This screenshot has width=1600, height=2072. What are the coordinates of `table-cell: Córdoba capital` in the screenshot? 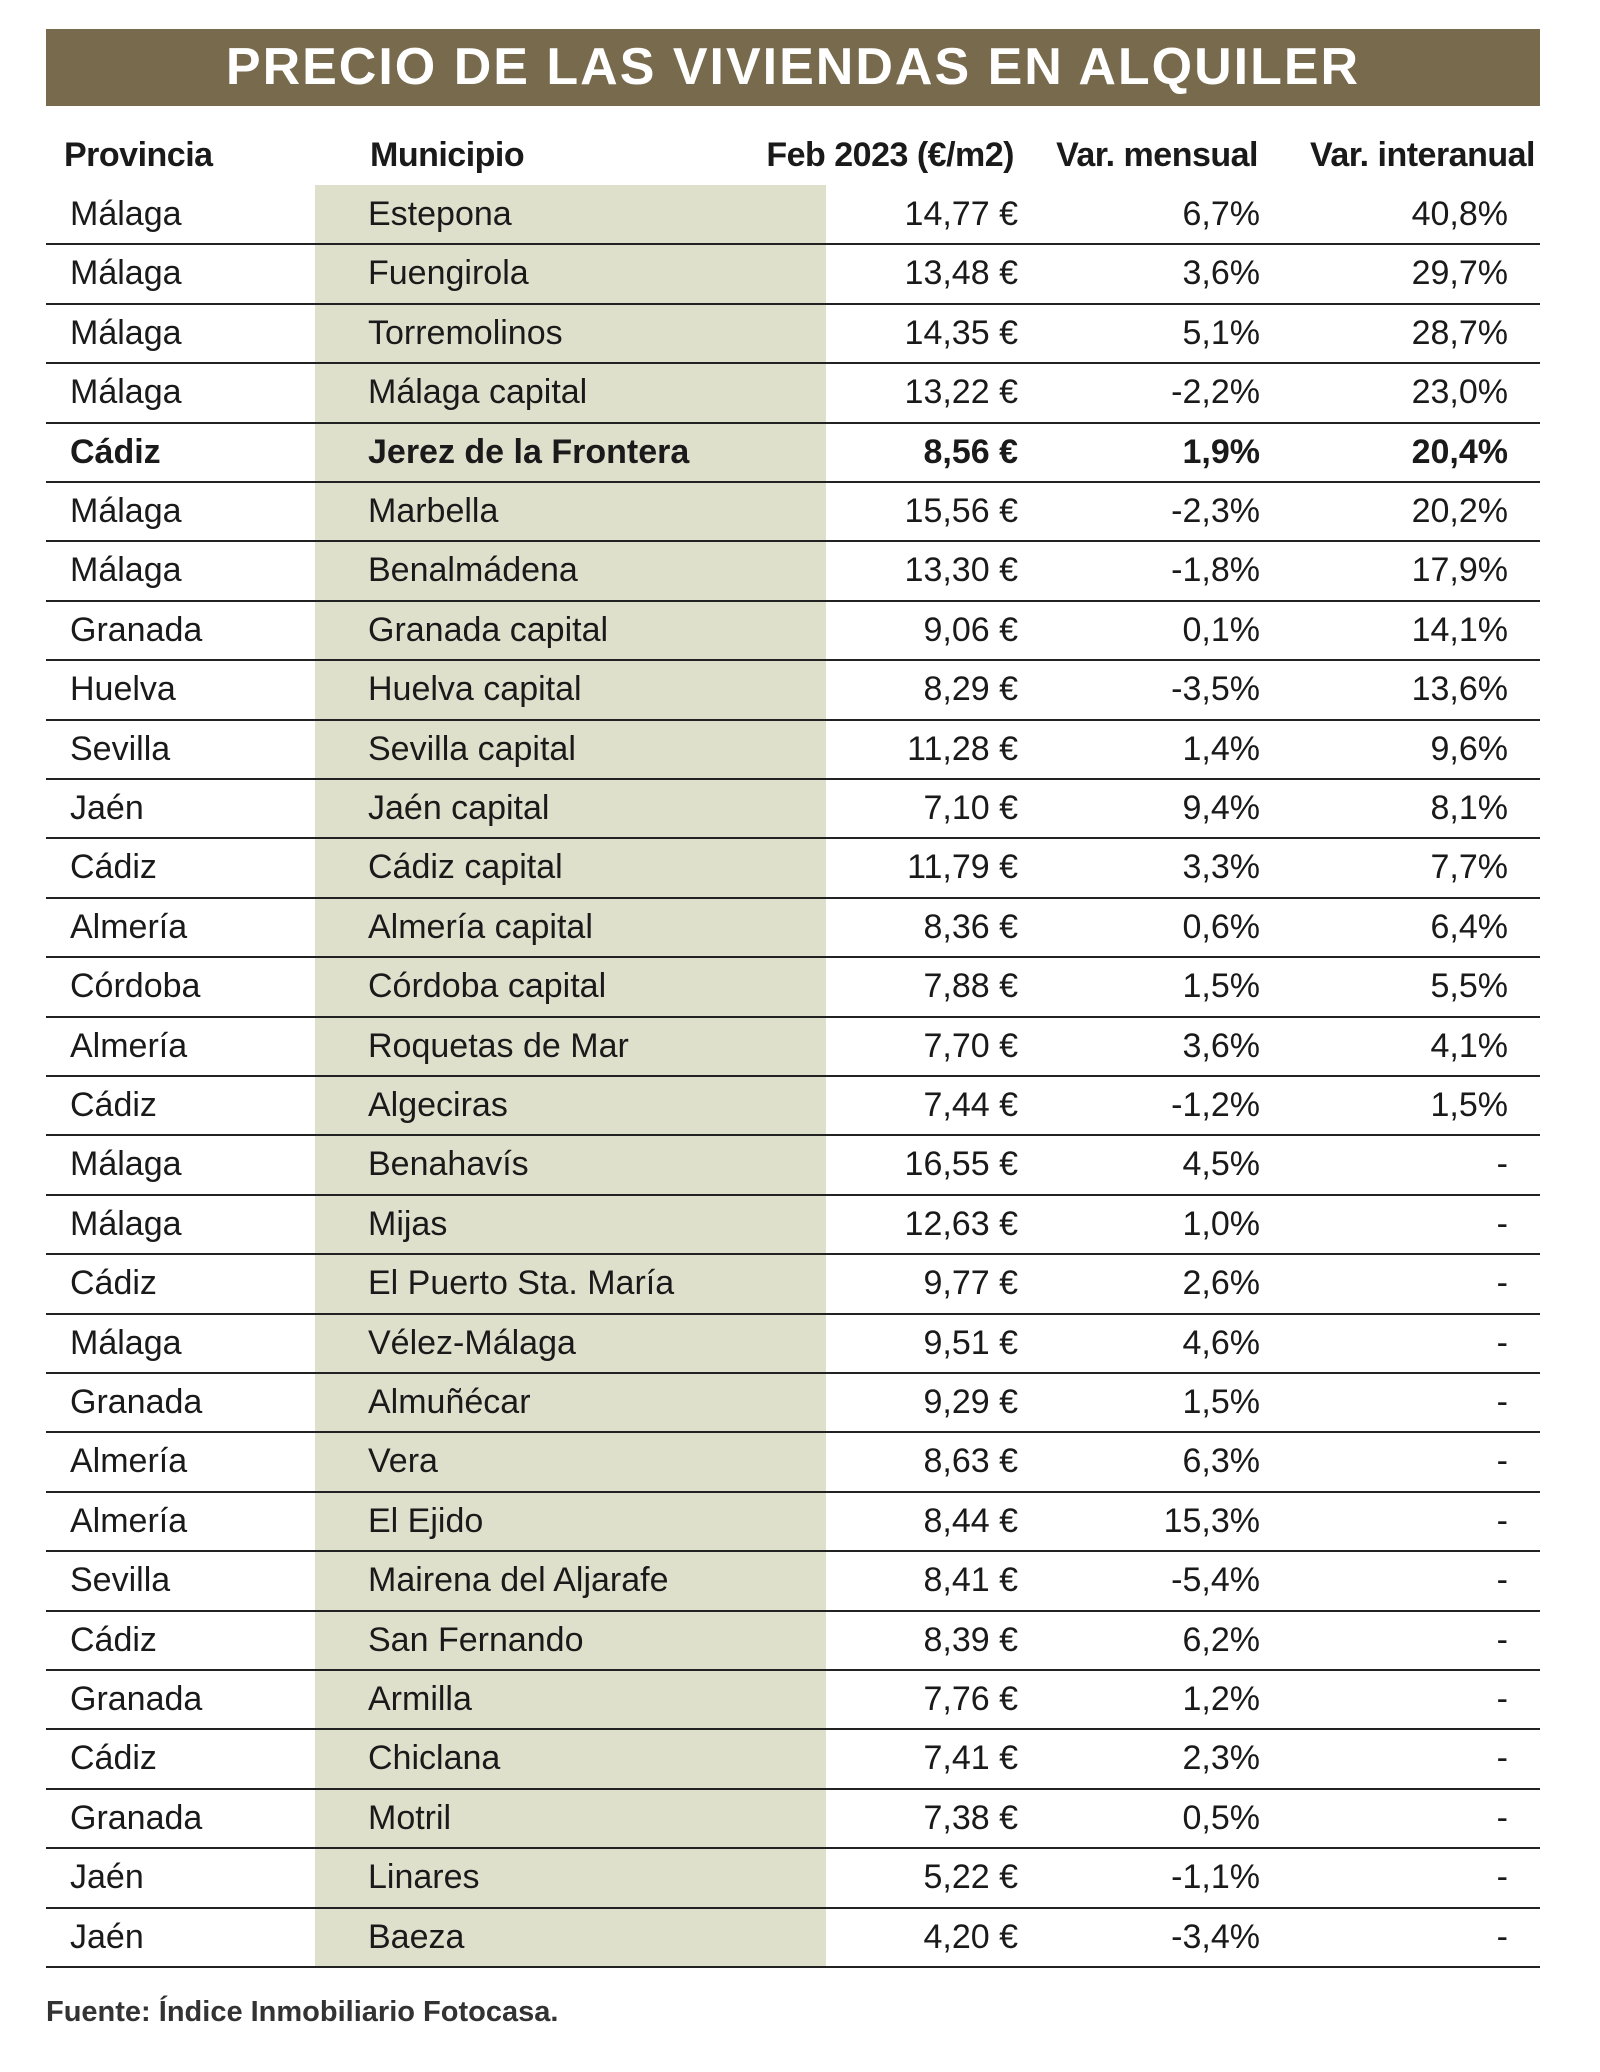 It's located at (487, 986).